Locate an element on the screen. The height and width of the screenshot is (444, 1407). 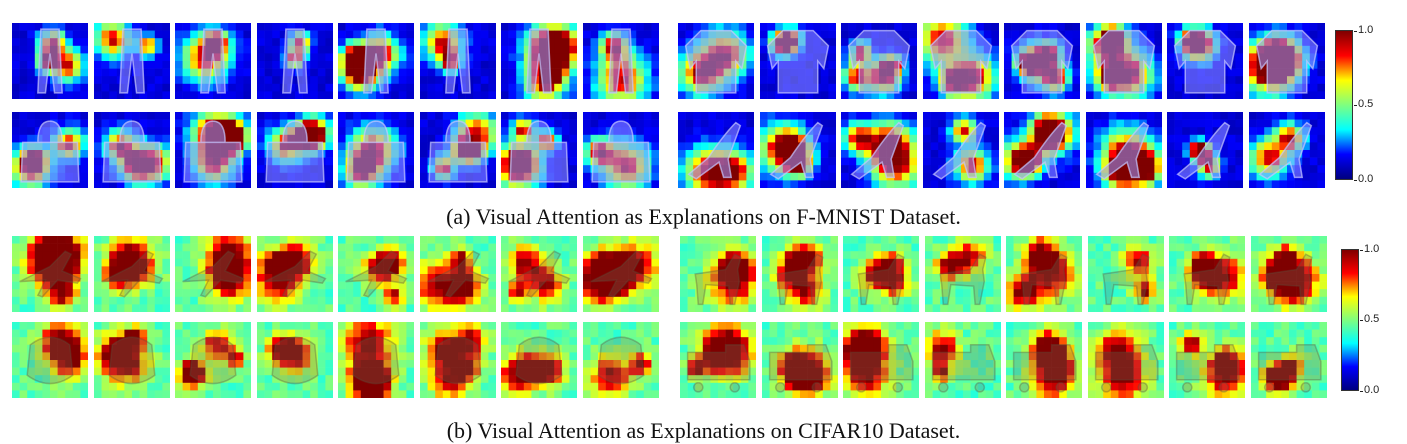
colorbar-cifar: 1.0 0.5 0.0 is located at coordinates (1350, 320).